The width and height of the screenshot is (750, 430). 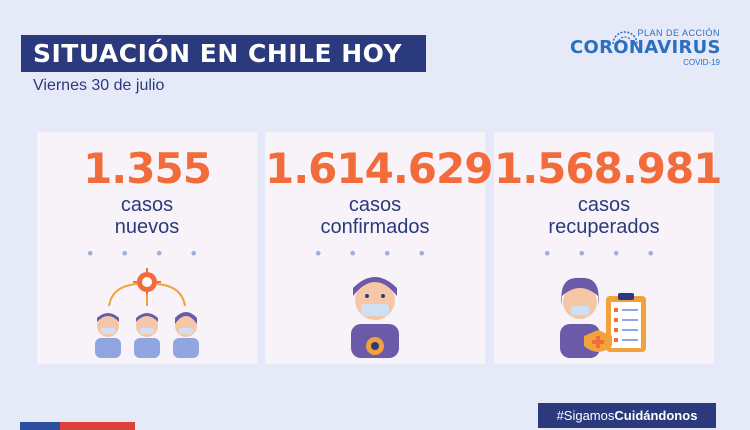 What do you see at coordinates (656, 415) in the screenshot?
I see `hashtag-bold: Cuidándonos` at bounding box center [656, 415].